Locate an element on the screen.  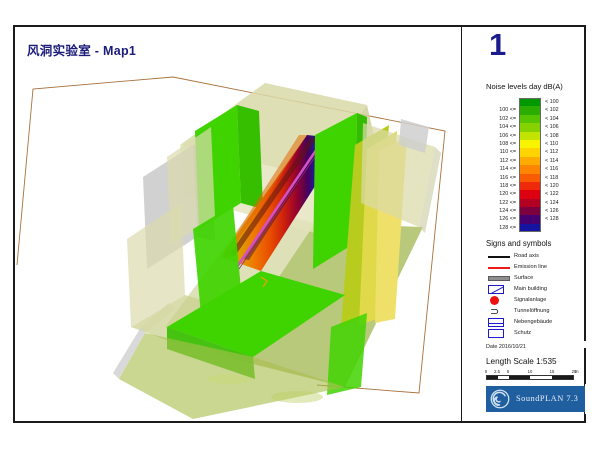
axis-marker-icon is located at coordinates (264, 282).